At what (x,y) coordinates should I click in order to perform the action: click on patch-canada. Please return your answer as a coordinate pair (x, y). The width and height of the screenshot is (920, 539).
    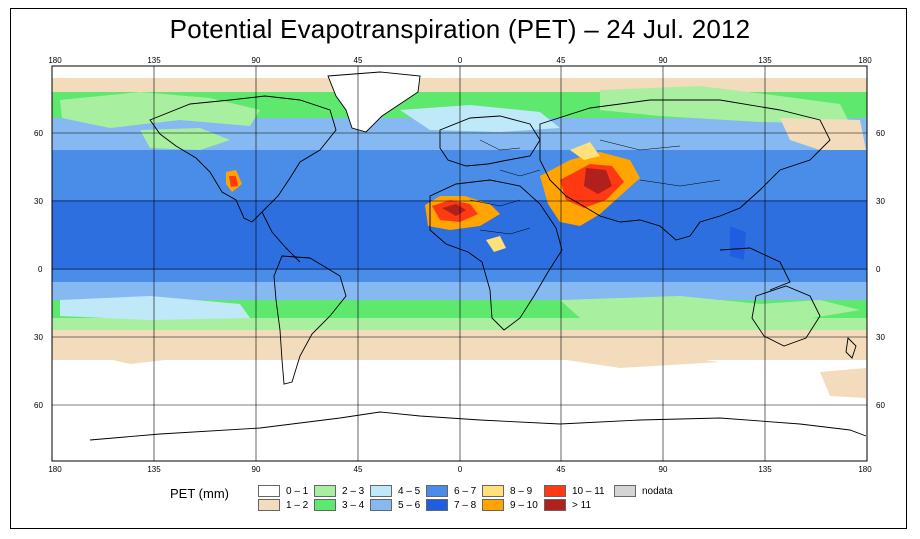
    Looking at the image, I should click on (185, 139).